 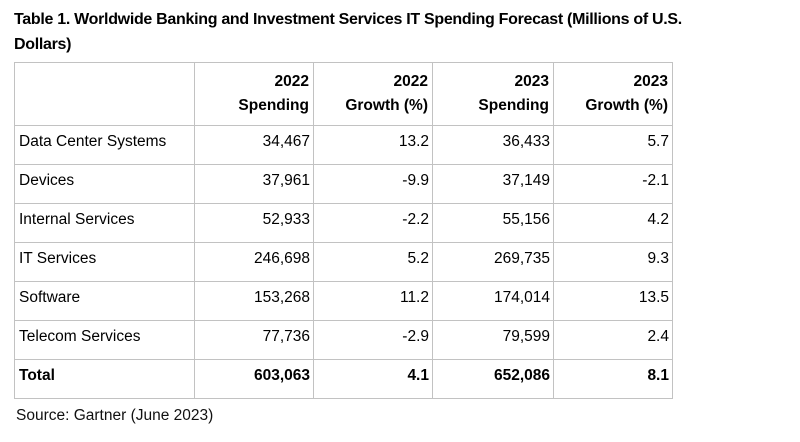 What do you see at coordinates (43, 44) in the screenshot?
I see `table-title-line-2: Dollars)` at bounding box center [43, 44].